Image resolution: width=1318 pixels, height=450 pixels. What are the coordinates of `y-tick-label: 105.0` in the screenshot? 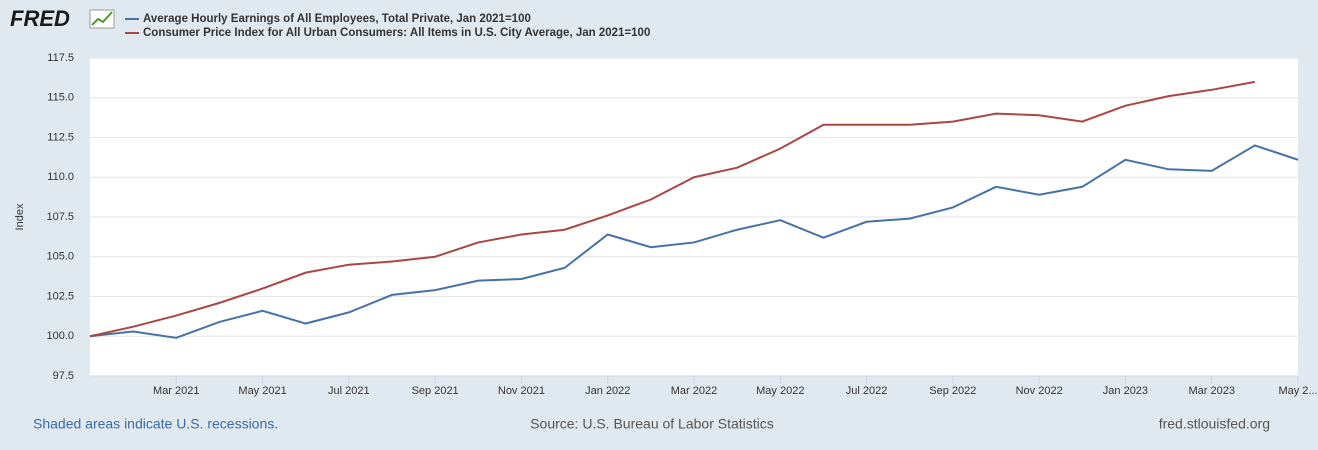 It's located at (60, 257).